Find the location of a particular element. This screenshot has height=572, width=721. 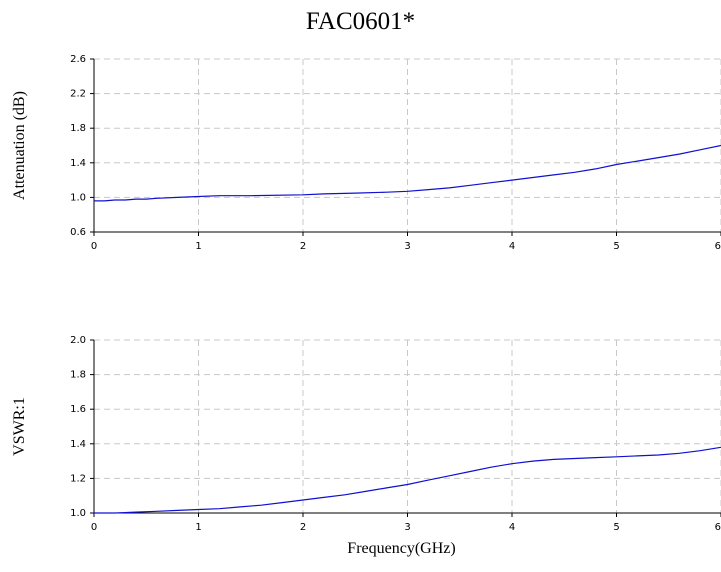

plot2-x-axis-title: Frequency(GHz) is located at coordinates (401, 548).